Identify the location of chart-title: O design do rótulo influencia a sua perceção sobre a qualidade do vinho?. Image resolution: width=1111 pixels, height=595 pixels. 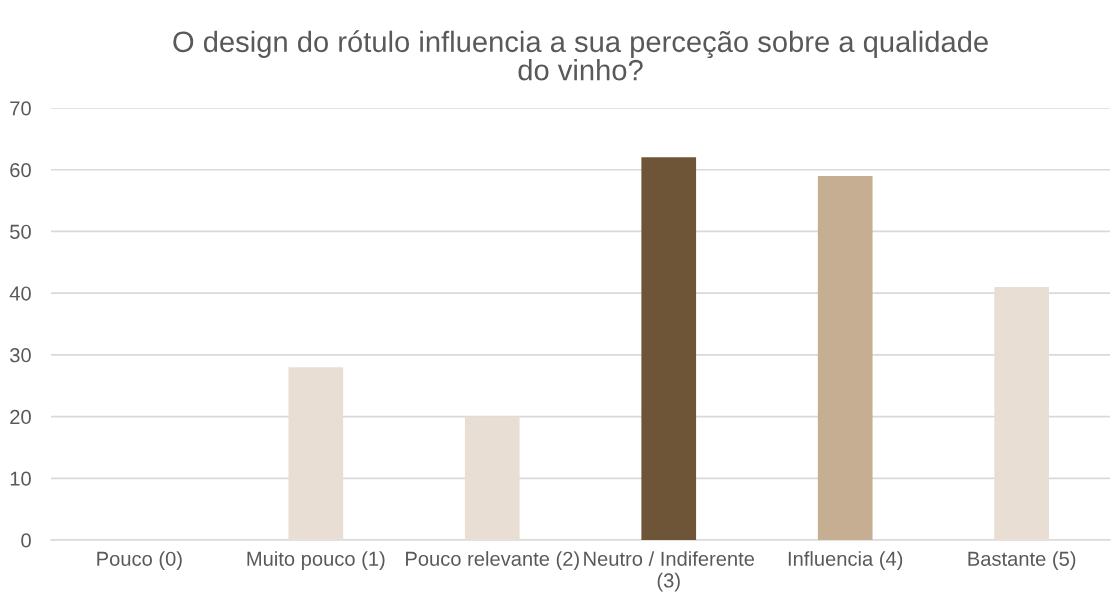
(580, 55).